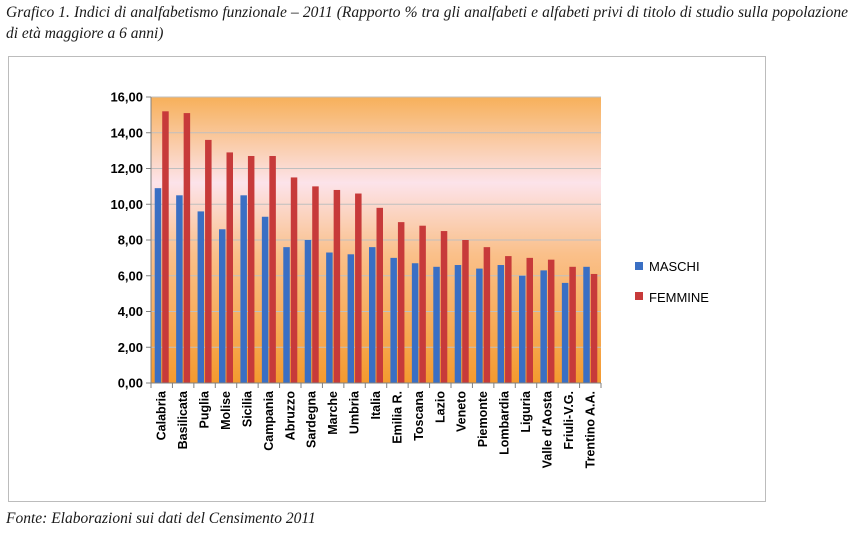 This screenshot has height=544, width=855. I want to click on x-category-label: Calabria, so click(162, 415).